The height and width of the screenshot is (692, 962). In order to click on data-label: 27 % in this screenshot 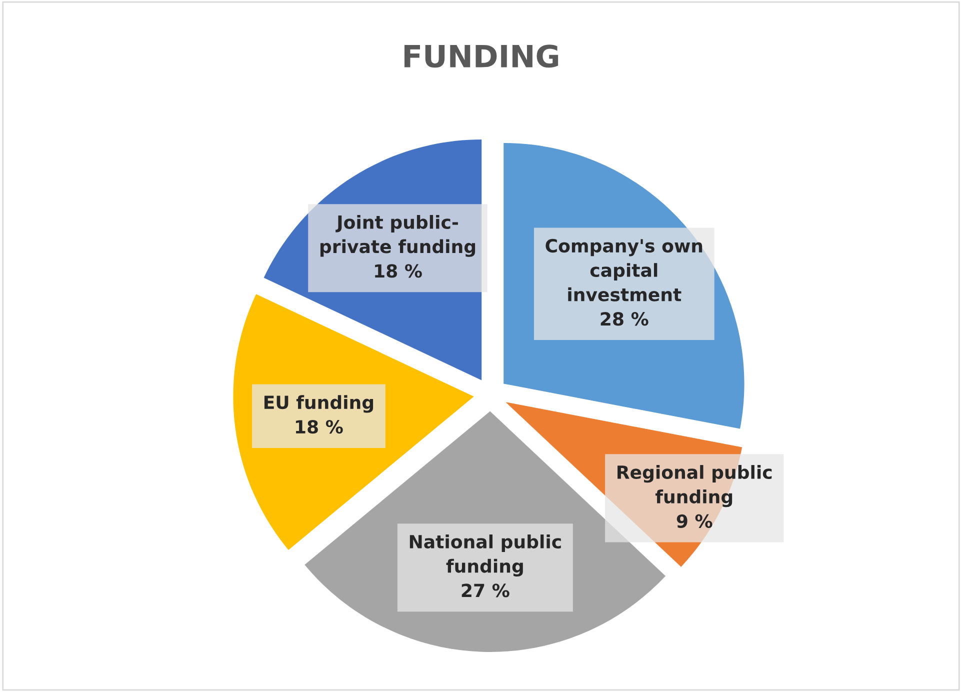, I will do `click(486, 591)`.